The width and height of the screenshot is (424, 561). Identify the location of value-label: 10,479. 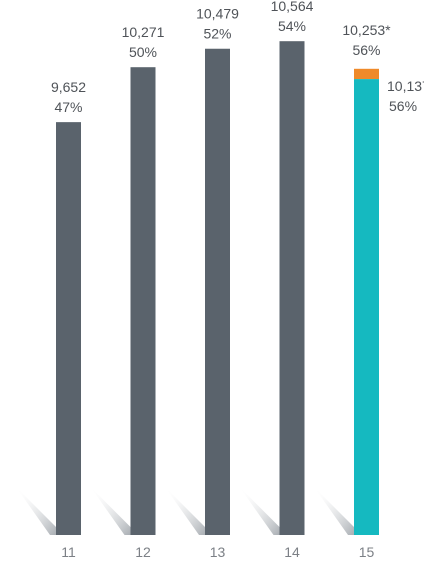
(217, 14).